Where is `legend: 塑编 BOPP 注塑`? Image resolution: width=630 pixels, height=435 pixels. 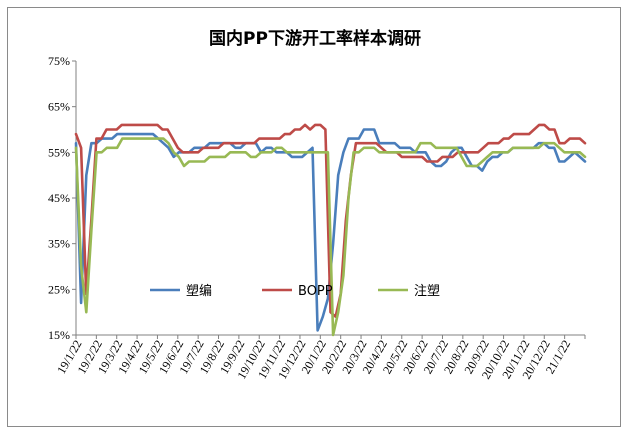
legend: 塑编 BOPP 注塑 is located at coordinates (295, 291).